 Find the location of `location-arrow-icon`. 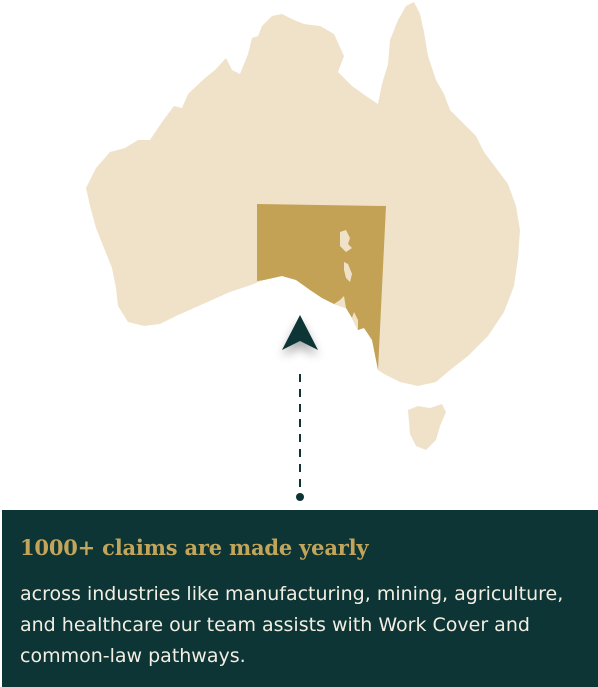

location-arrow-icon is located at coordinates (300, 332).